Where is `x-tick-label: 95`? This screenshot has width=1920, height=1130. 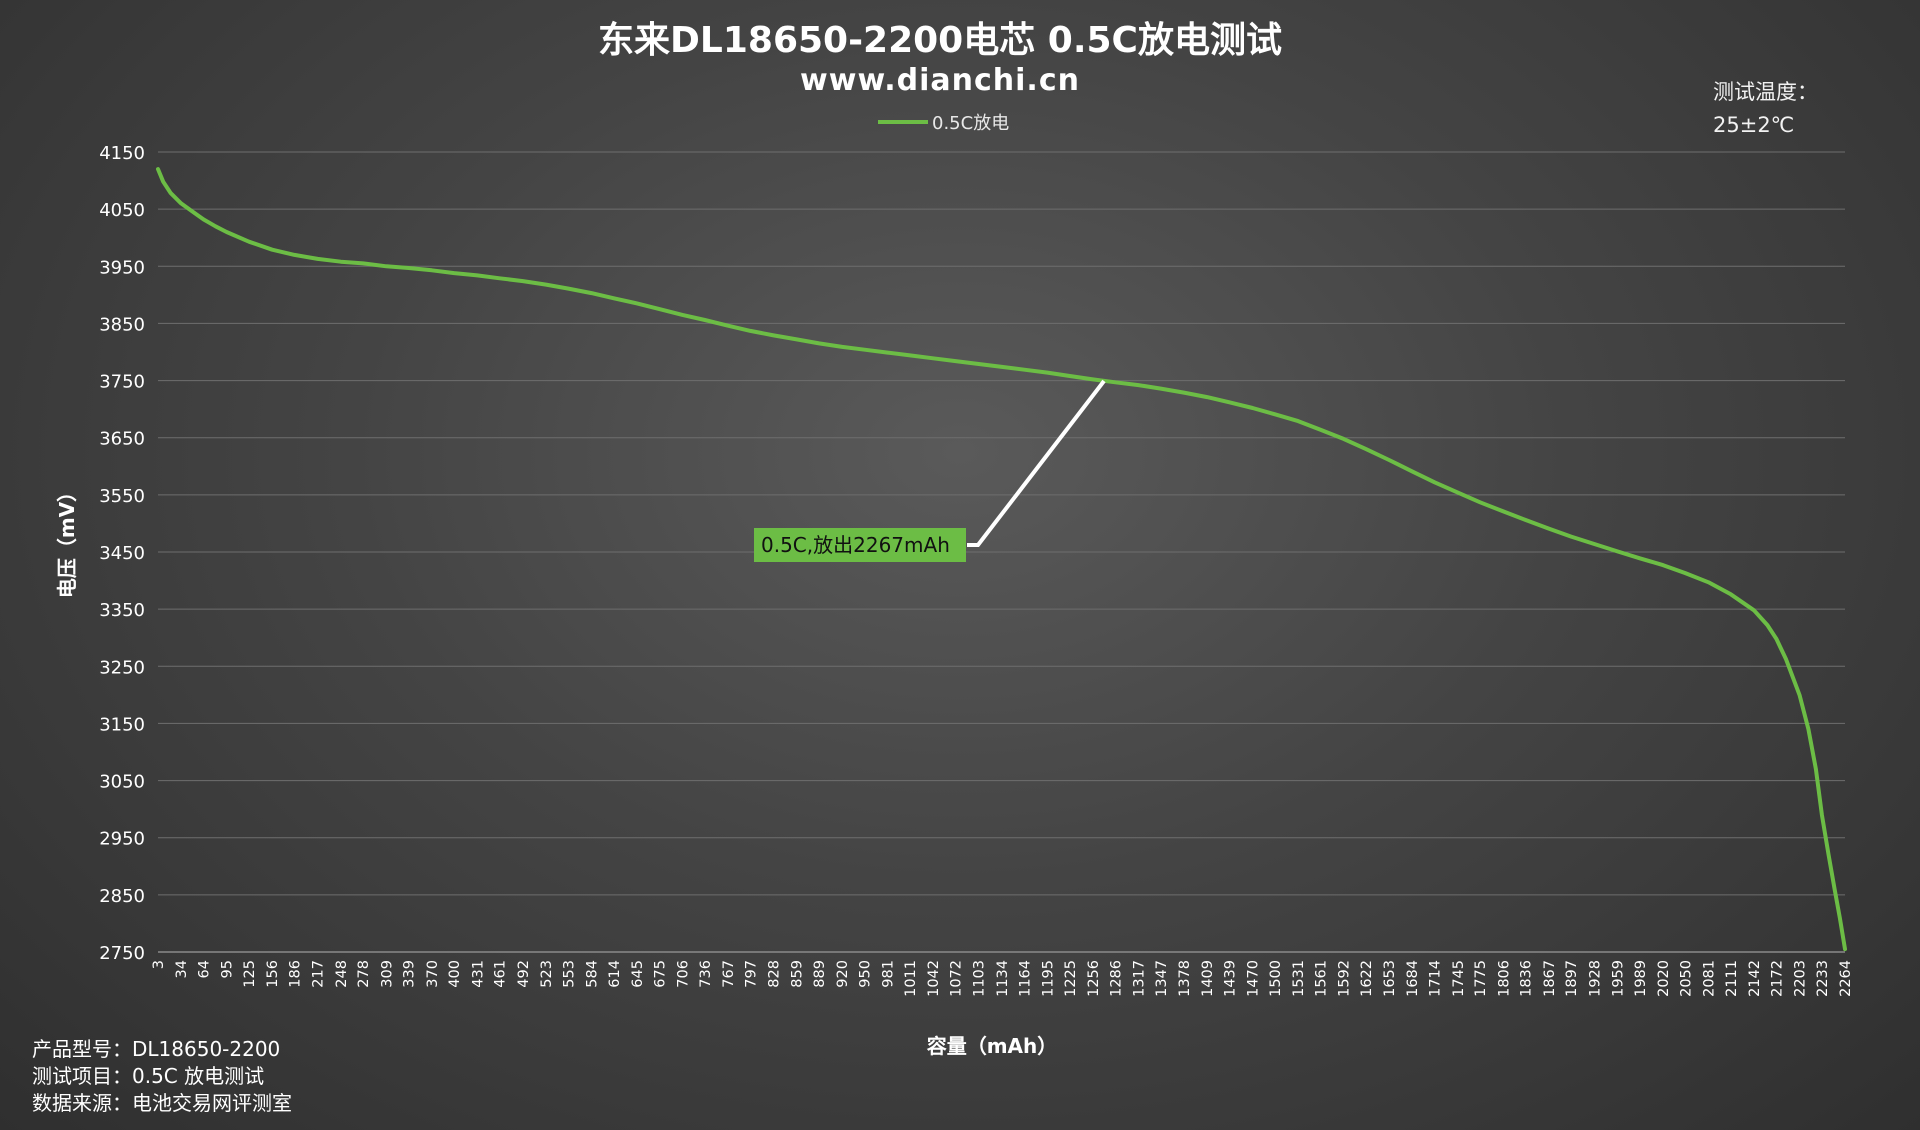
x-tick-label: 95 is located at coordinates (228, 969).